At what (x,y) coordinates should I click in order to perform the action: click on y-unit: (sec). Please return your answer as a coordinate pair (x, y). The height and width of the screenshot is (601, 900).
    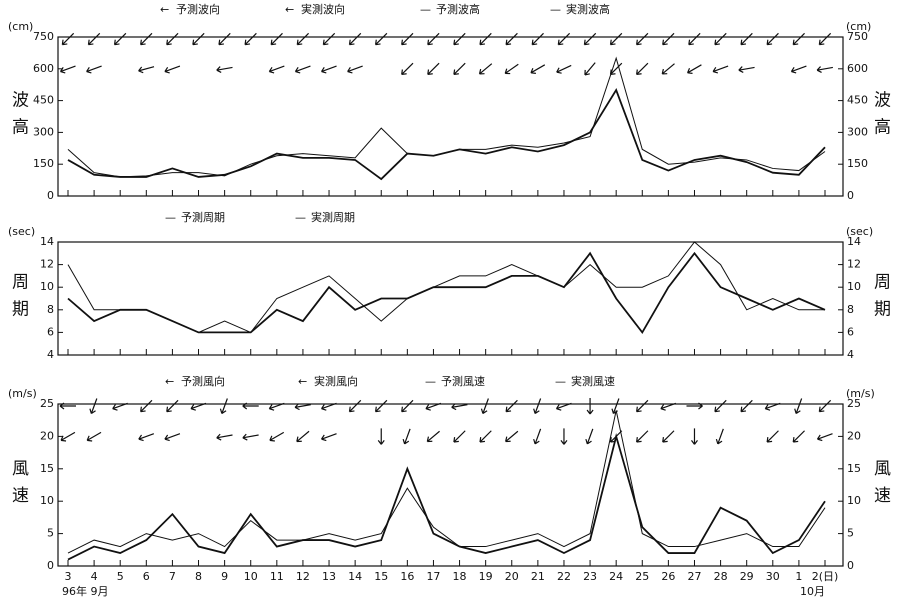
    Looking at the image, I should click on (21, 231).